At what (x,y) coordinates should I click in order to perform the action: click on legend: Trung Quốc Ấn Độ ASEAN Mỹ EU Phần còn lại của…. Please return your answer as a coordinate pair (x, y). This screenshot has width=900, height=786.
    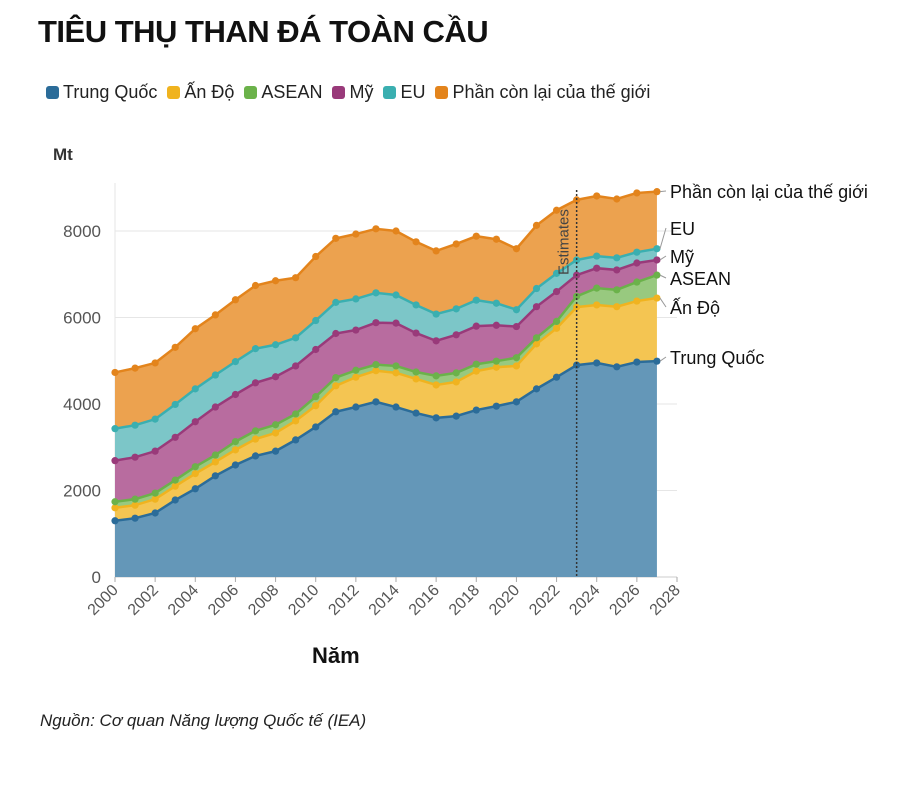
    Looking at the image, I should click on (348, 92).